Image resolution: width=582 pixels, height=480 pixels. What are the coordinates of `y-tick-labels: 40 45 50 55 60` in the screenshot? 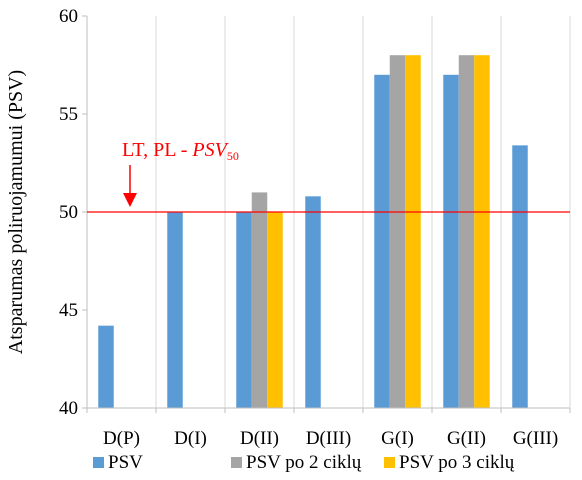 It's located at (68, 212).